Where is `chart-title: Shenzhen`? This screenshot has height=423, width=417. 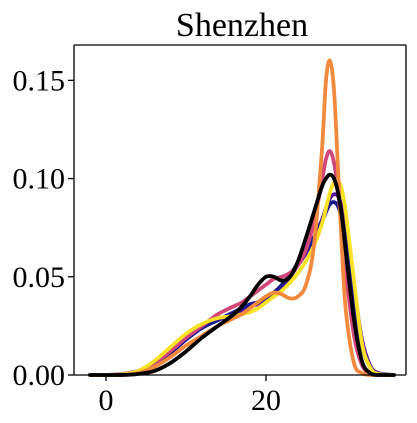 chart-title: Shenzhen is located at coordinates (242, 25).